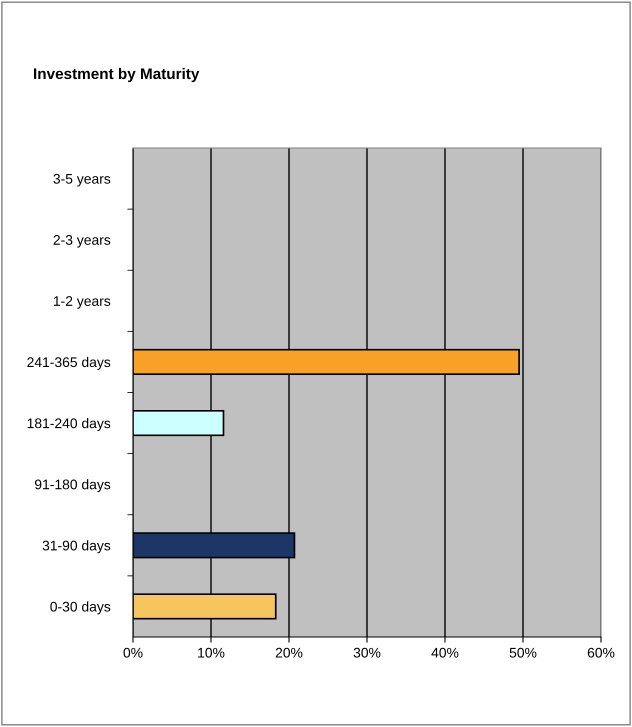 This screenshot has height=727, width=632. What do you see at coordinates (444, 653) in the screenshot?
I see `x-tick-label: 40%` at bounding box center [444, 653].